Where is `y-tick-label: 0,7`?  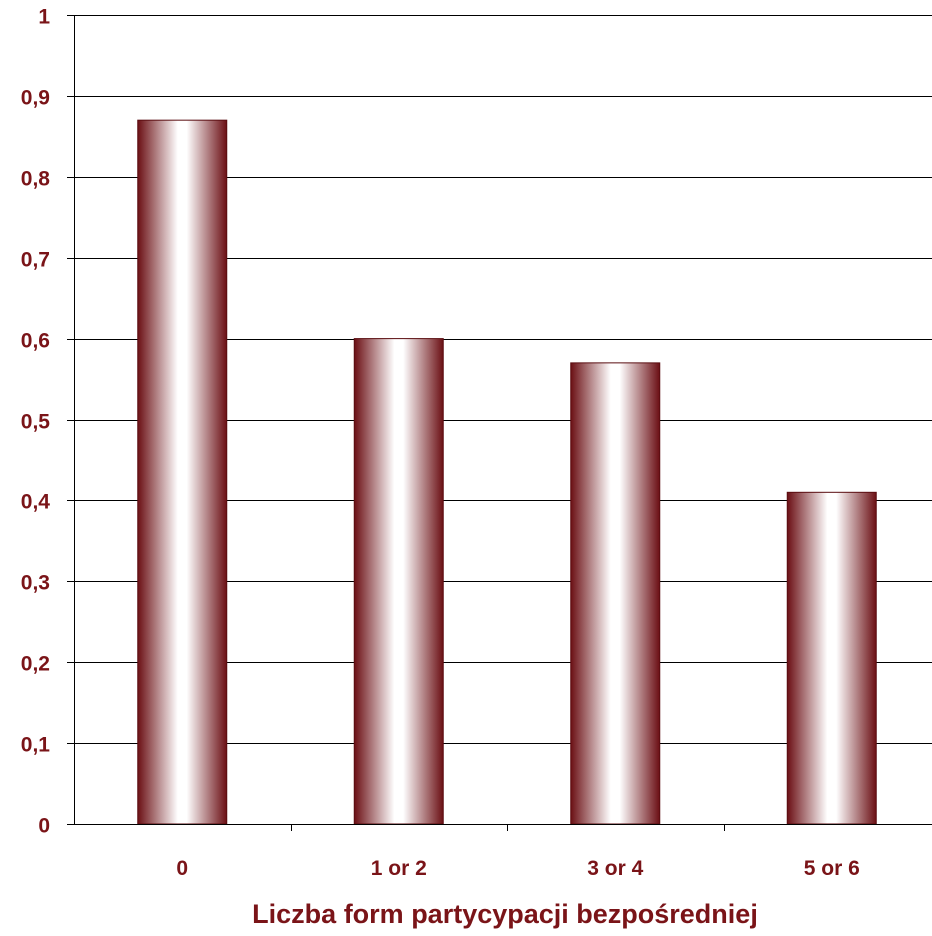
y-tick-label: 0,7 is located at coordinates (35, 260).